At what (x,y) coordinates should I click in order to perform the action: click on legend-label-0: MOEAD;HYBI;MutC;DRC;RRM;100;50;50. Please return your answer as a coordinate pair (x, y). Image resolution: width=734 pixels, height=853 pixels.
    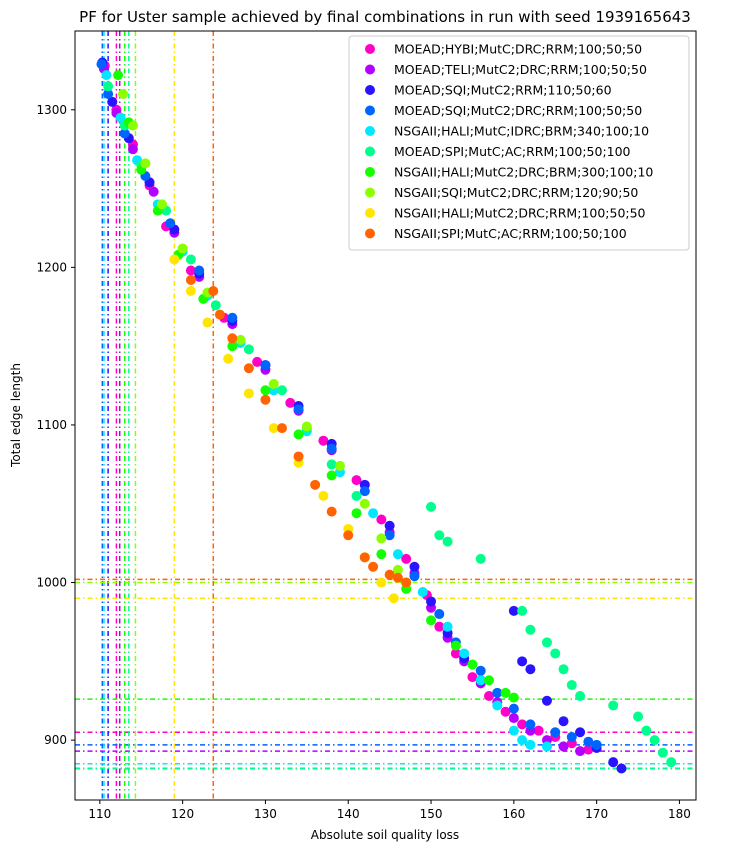
    Looking at the image, I should click on (518, 49).